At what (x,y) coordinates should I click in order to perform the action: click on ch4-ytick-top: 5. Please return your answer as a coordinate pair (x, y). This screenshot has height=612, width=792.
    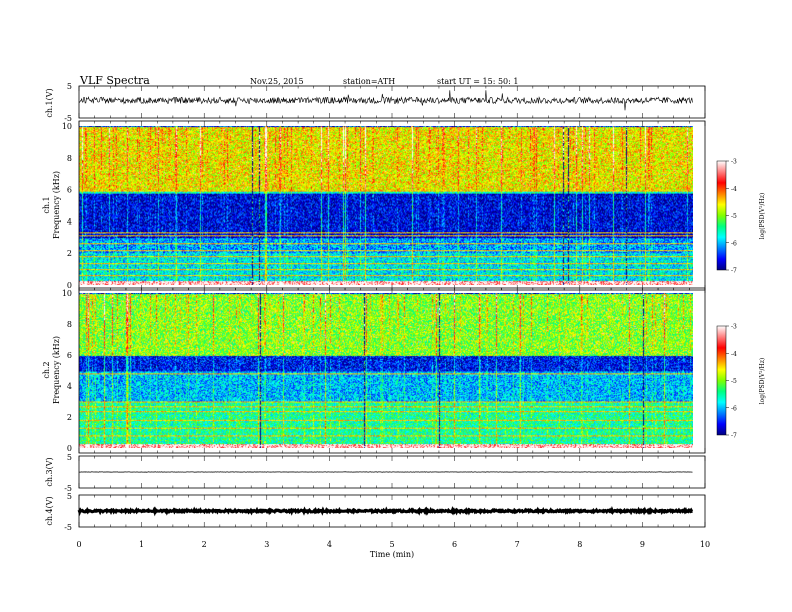
    Looking at the image, I should click on (69, 496).